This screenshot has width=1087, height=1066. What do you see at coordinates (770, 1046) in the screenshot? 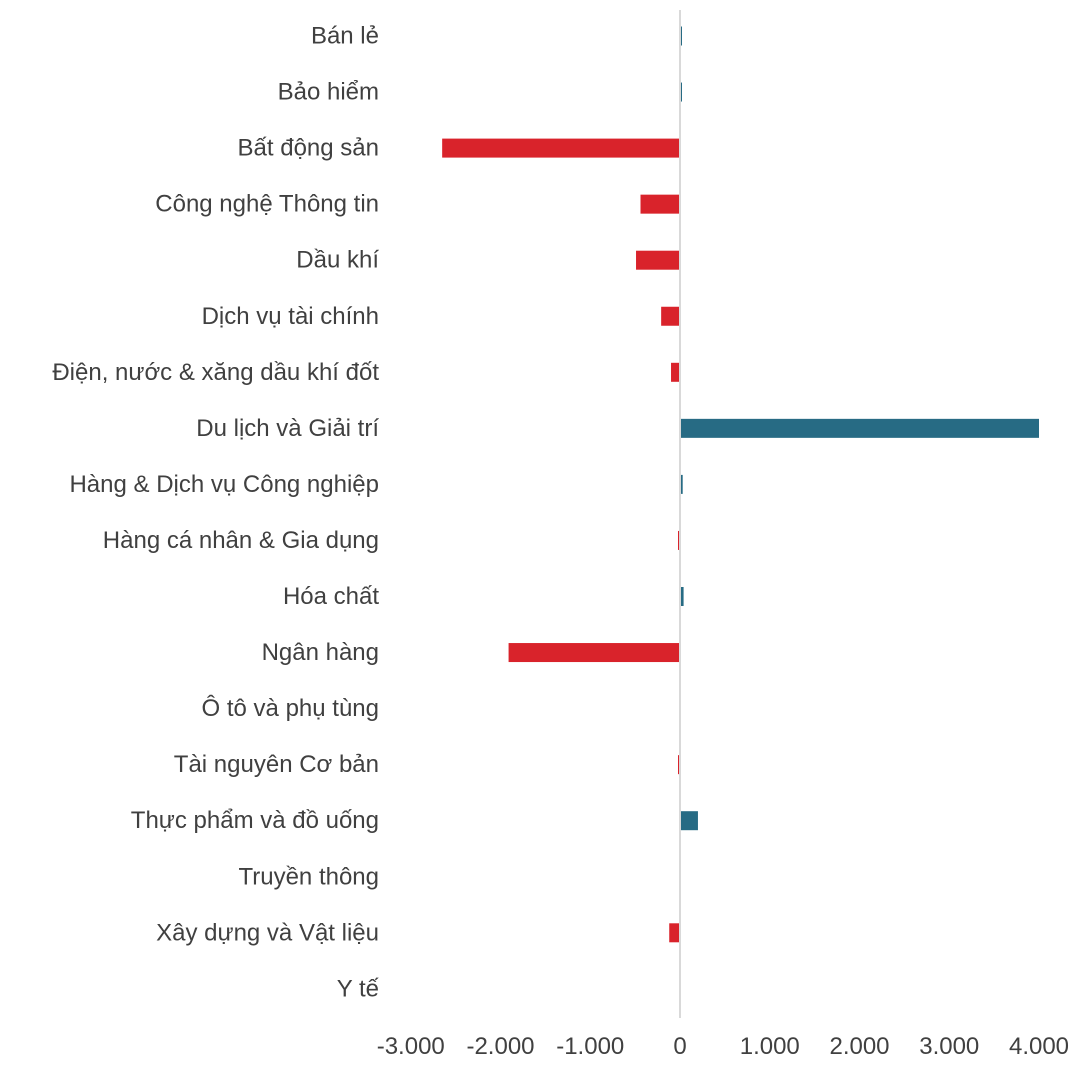
I see `x-tick-label-4: 1.000` at bounding box center [770, 1046].